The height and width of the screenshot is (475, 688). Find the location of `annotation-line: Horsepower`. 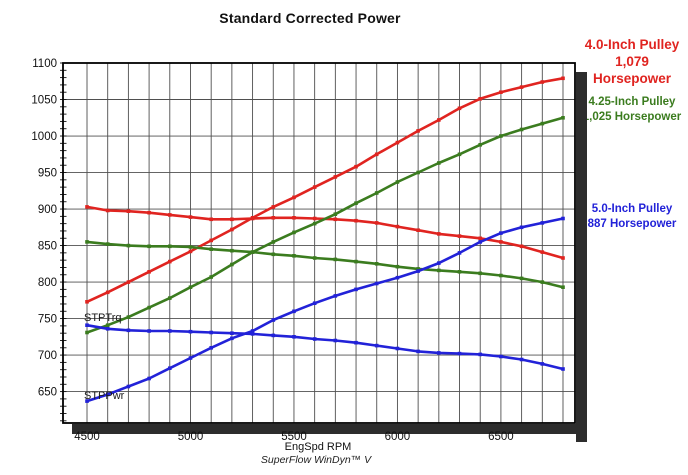

annotation-line: Horsepower is located at coordinates (632, 78).